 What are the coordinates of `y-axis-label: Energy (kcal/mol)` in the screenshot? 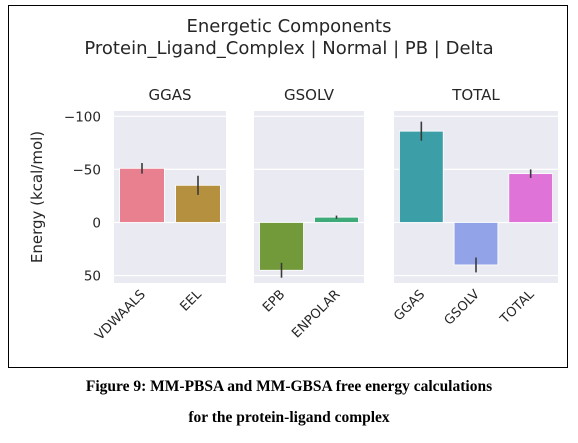 It's located at (37, 197).